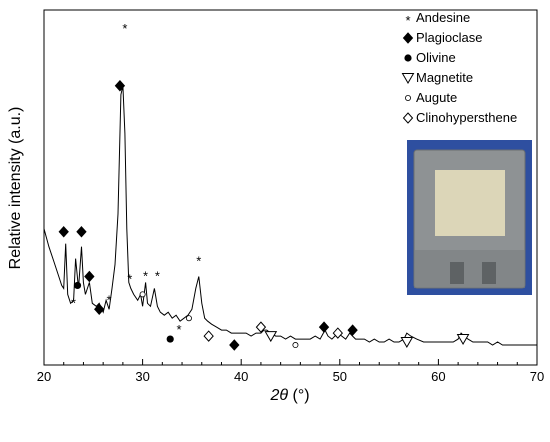 This screenshot has height=442, width=550. What do you see at coordinates (444, 77) in the screenshot?
I see `legend-label: Magnetite` at bounding box center [444, 77].